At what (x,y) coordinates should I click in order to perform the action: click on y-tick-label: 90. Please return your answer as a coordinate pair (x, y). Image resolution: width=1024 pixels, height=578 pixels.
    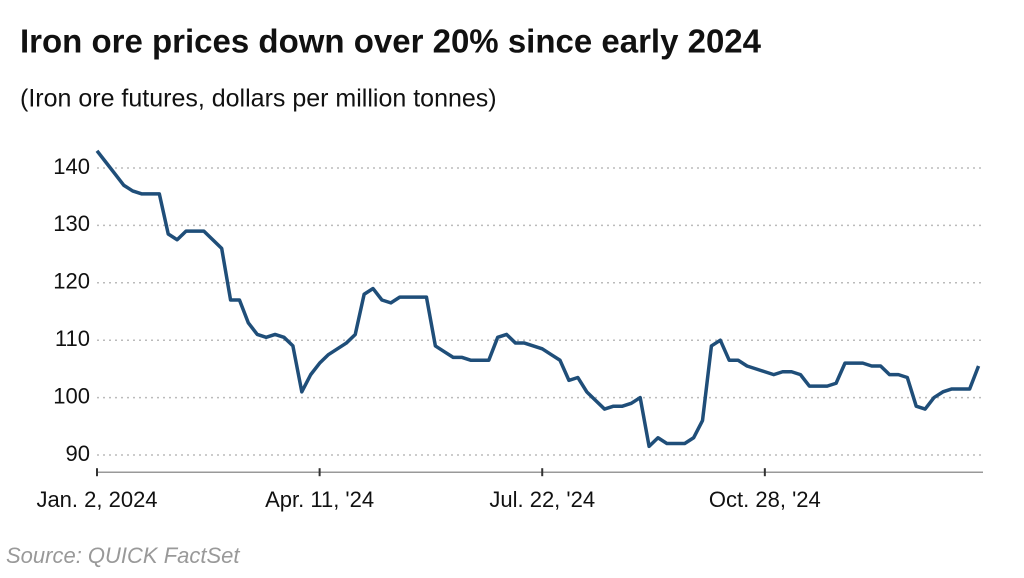
    Looking at the image, I should click on (78, 453).